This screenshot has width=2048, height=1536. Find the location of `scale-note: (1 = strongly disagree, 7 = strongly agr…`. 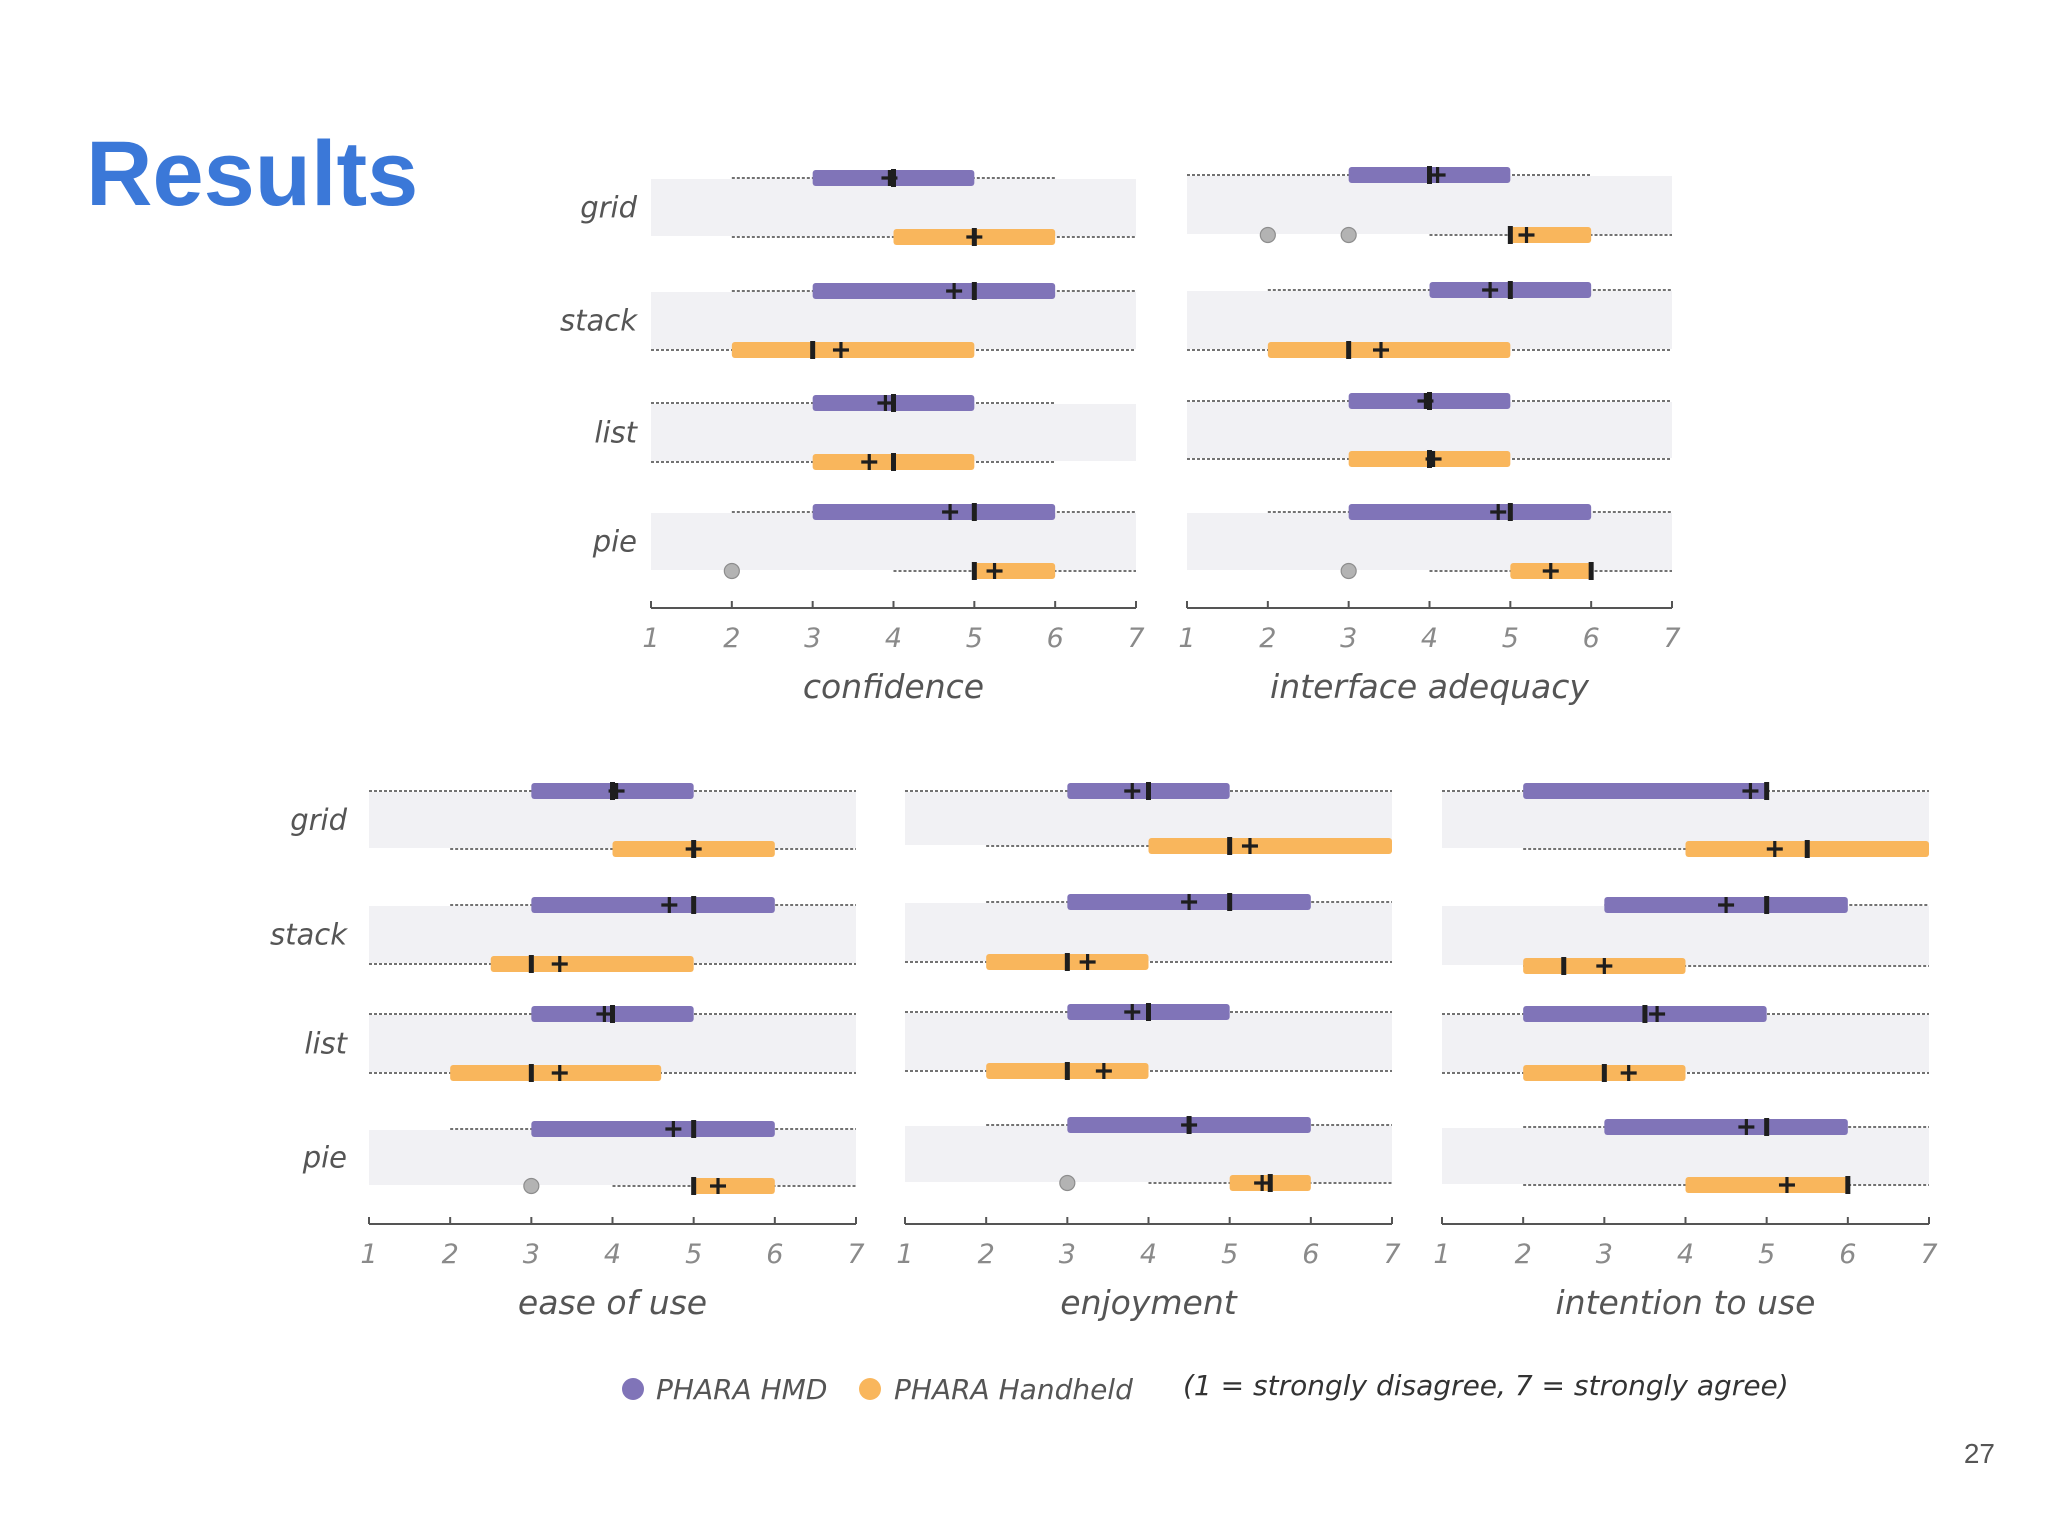

scale-note: (1 = strongly disagree, 7 = strongly agr… is located at coordinates (1486, 1385).